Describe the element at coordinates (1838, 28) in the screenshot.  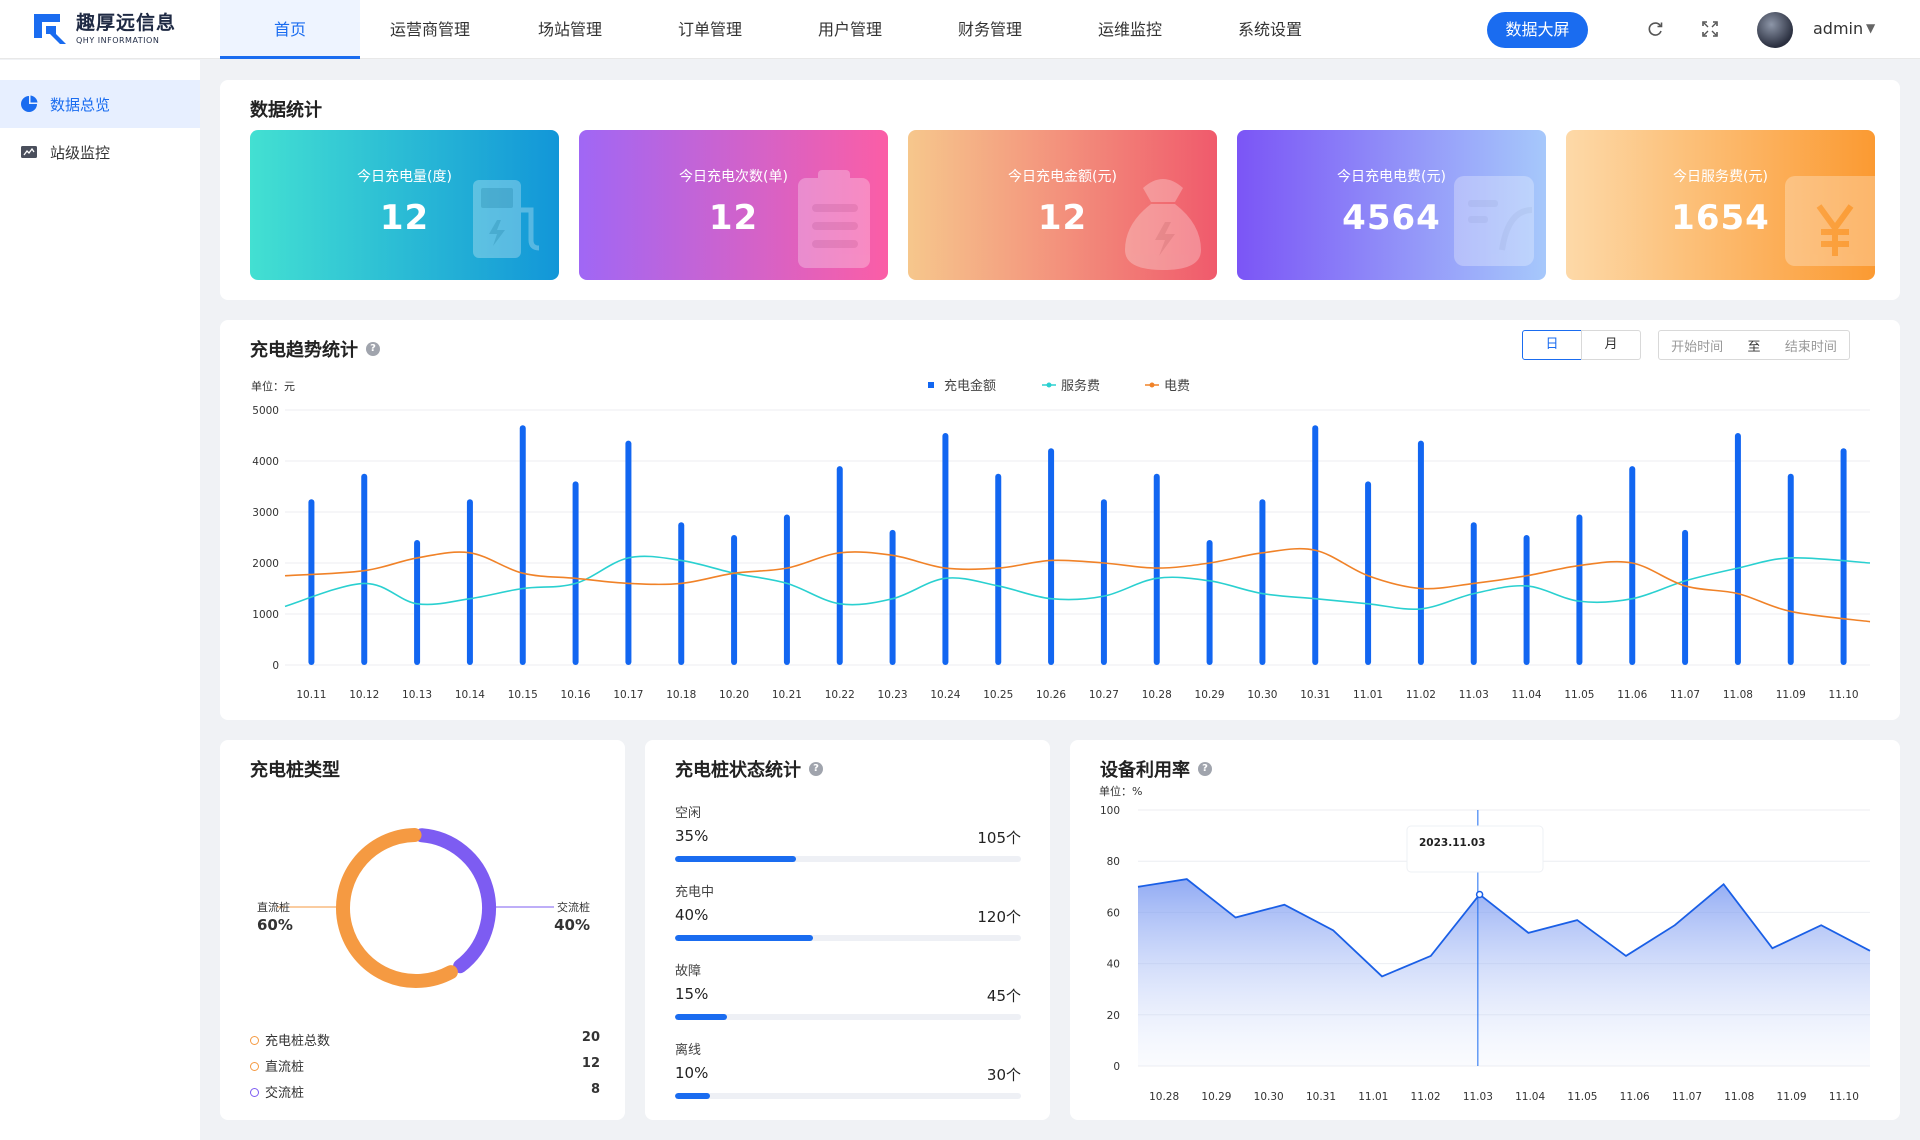
I see `username: admin` at that location.